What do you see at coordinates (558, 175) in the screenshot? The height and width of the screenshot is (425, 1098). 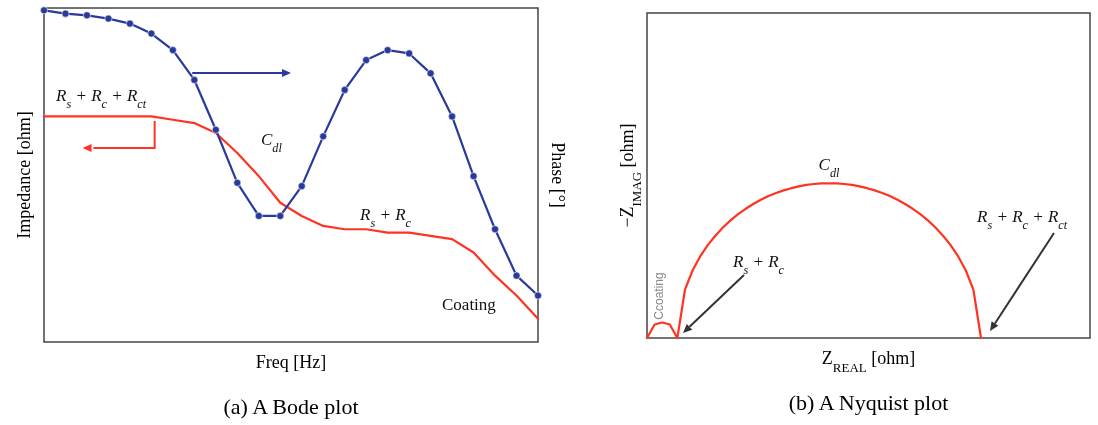 I see `y2-axis-title: Phase [°]` at bounding box center [558, 175].